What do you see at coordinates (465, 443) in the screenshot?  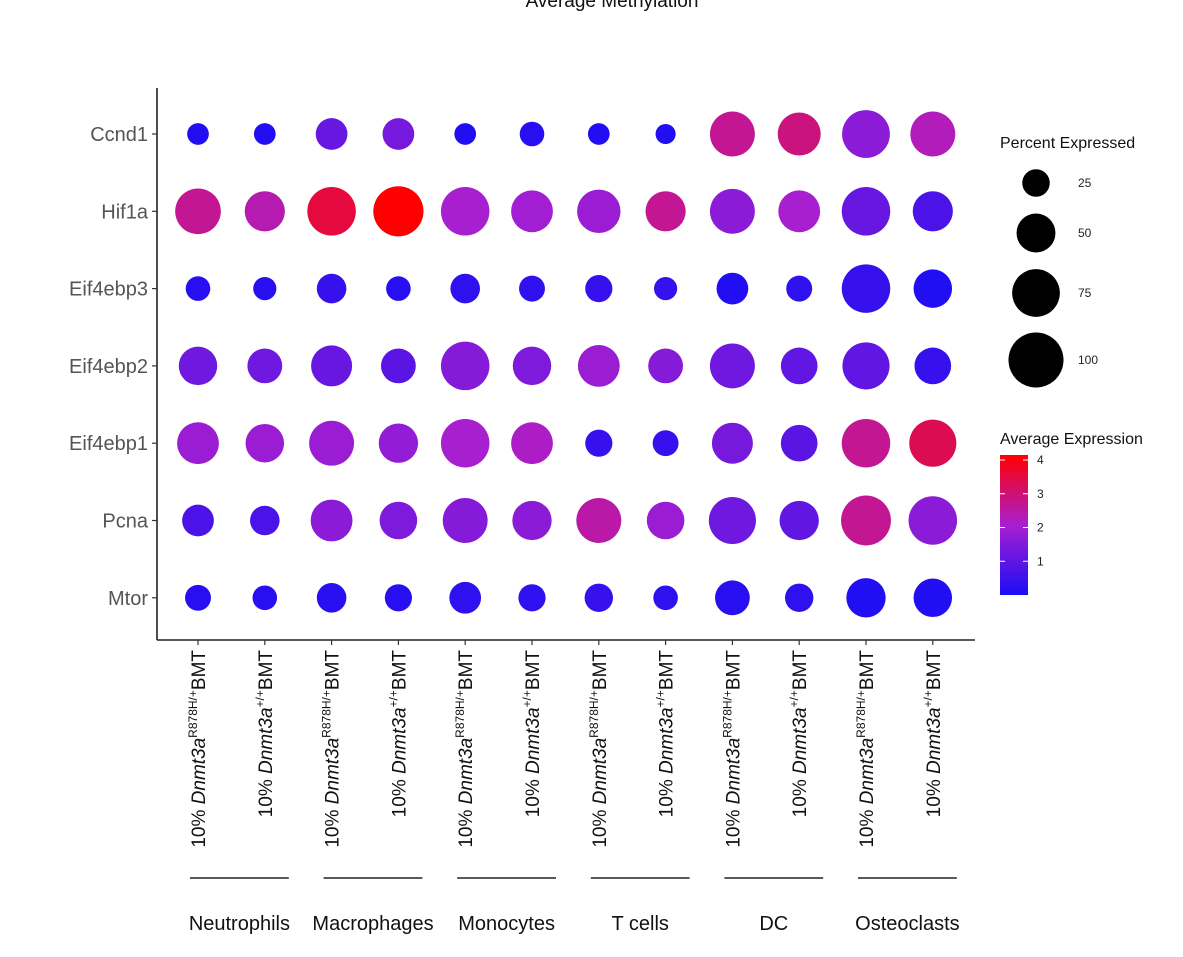 I see `dot-eif4ebp1-col5` at bounding box center [465, 443].